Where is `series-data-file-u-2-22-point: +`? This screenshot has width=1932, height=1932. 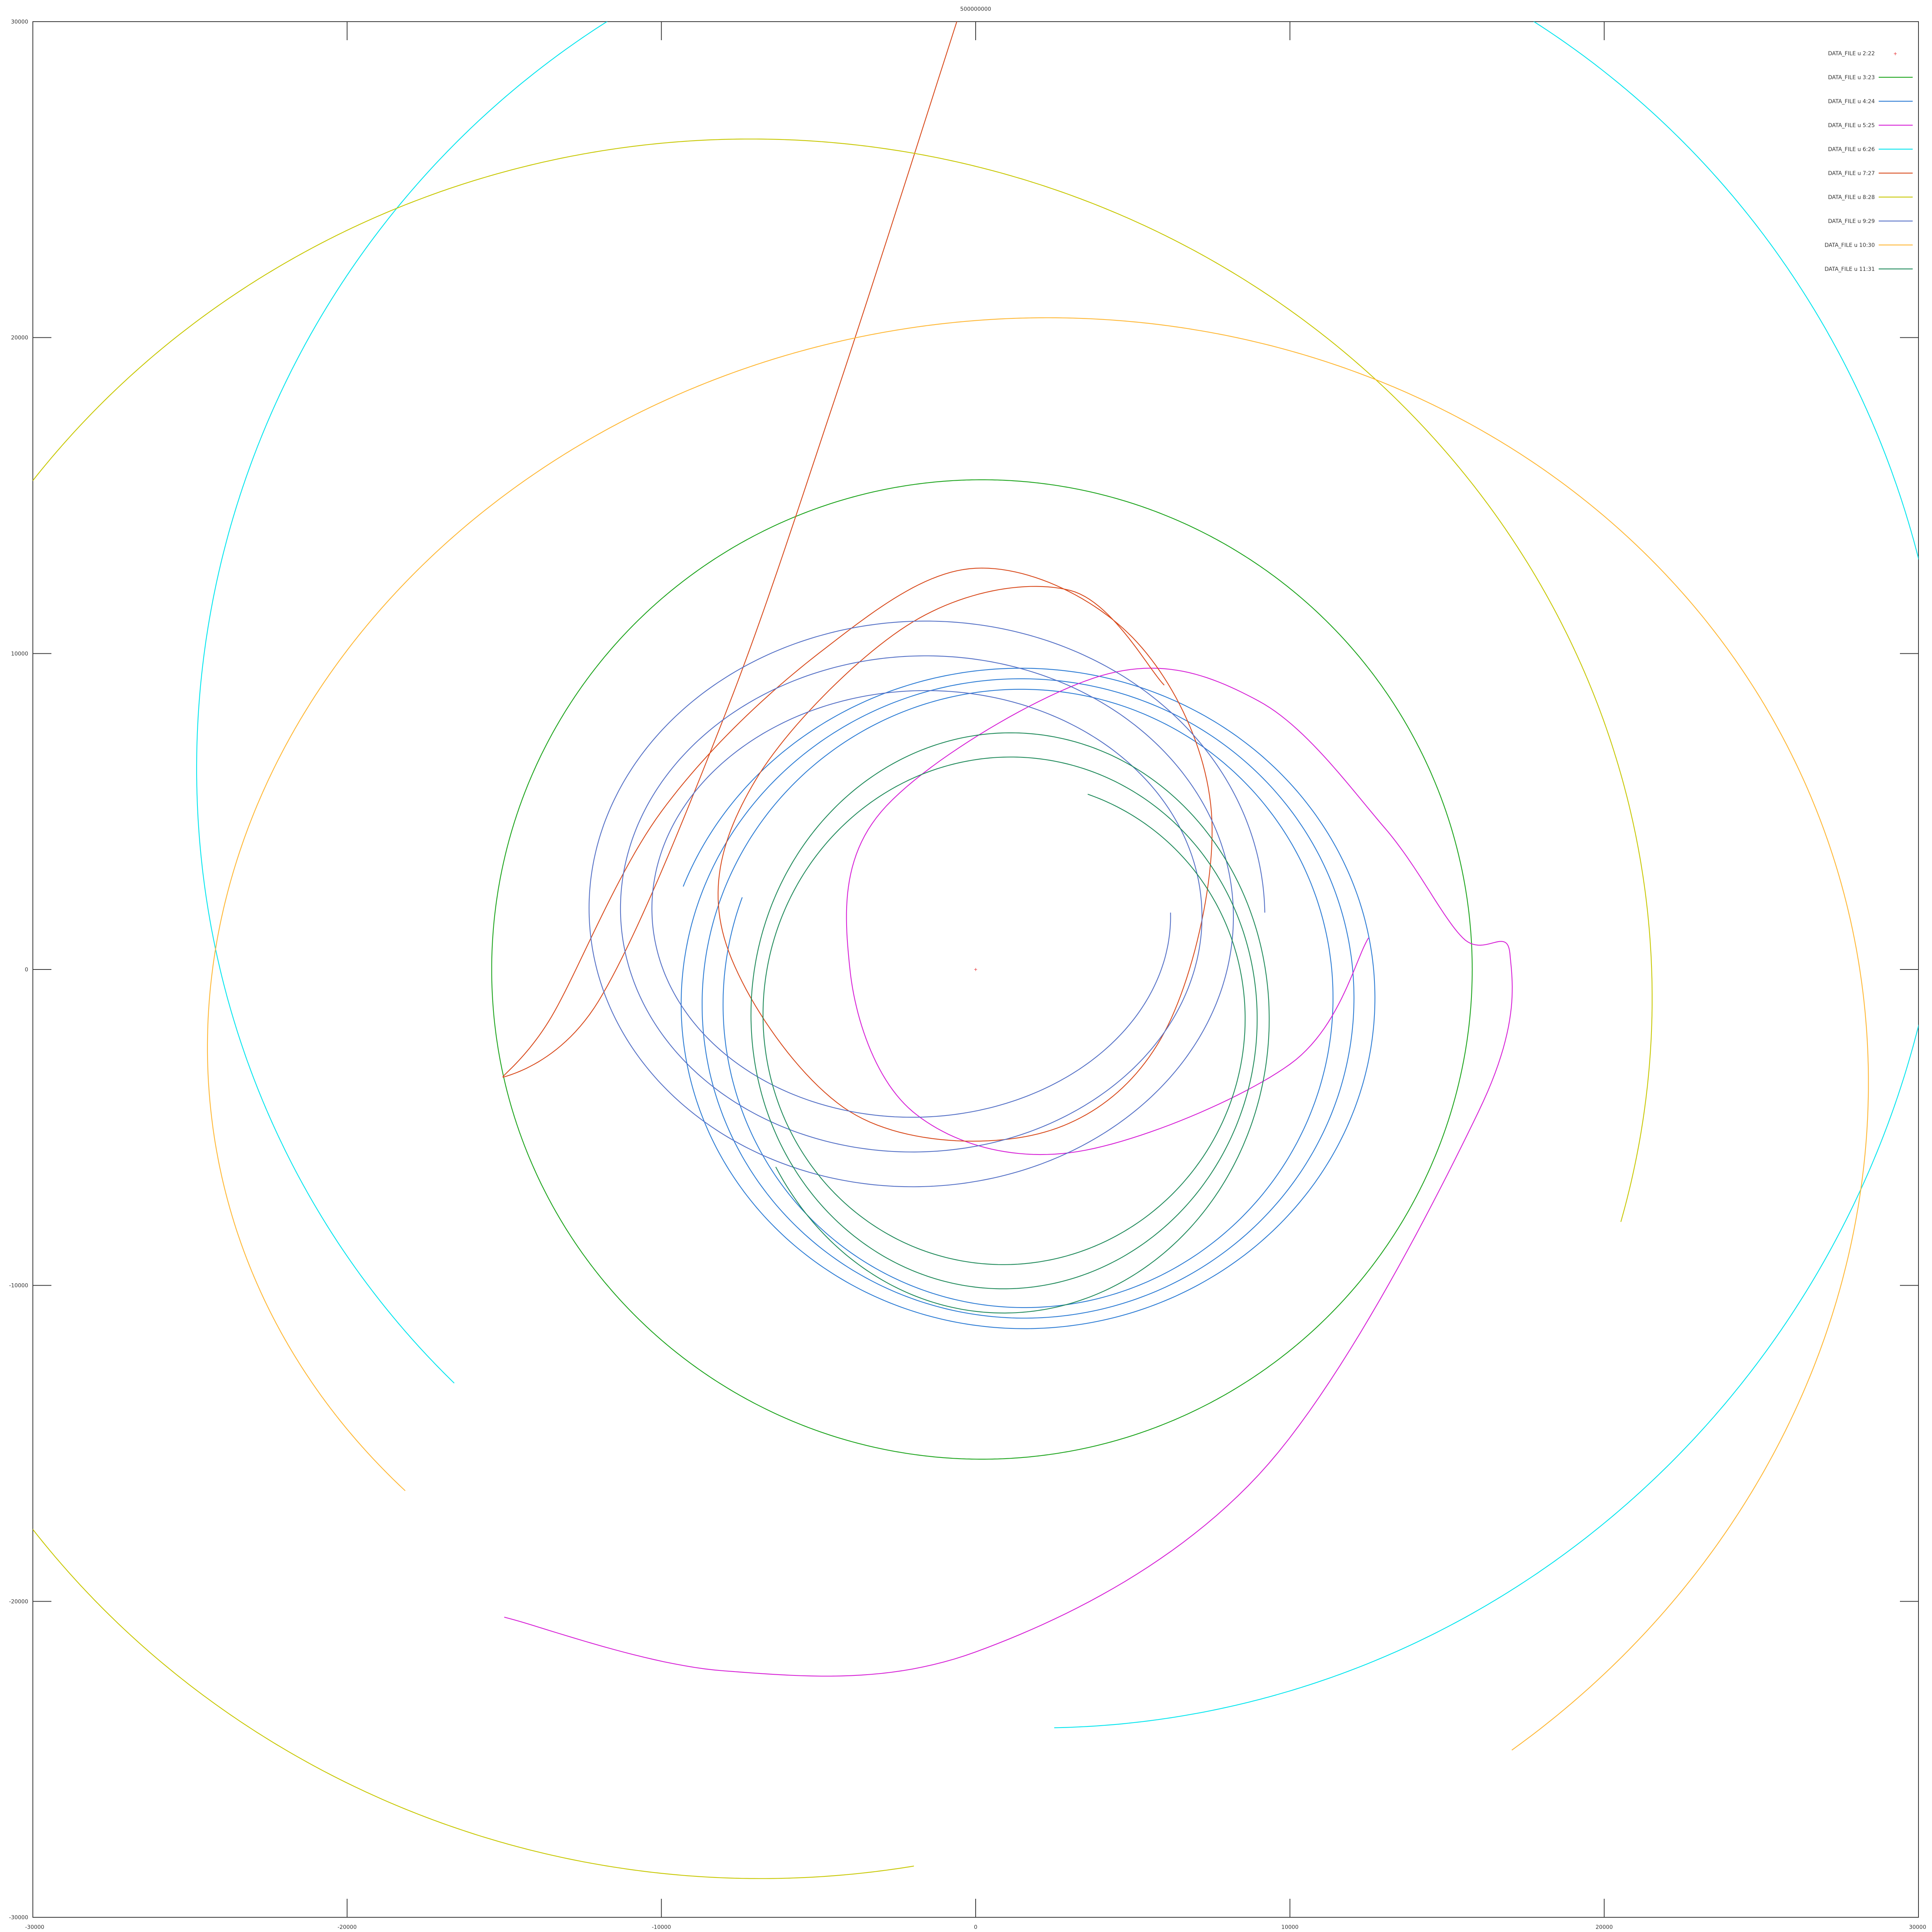 series-data-file-u-2-22-point: + is located at coordinates (976, 970).